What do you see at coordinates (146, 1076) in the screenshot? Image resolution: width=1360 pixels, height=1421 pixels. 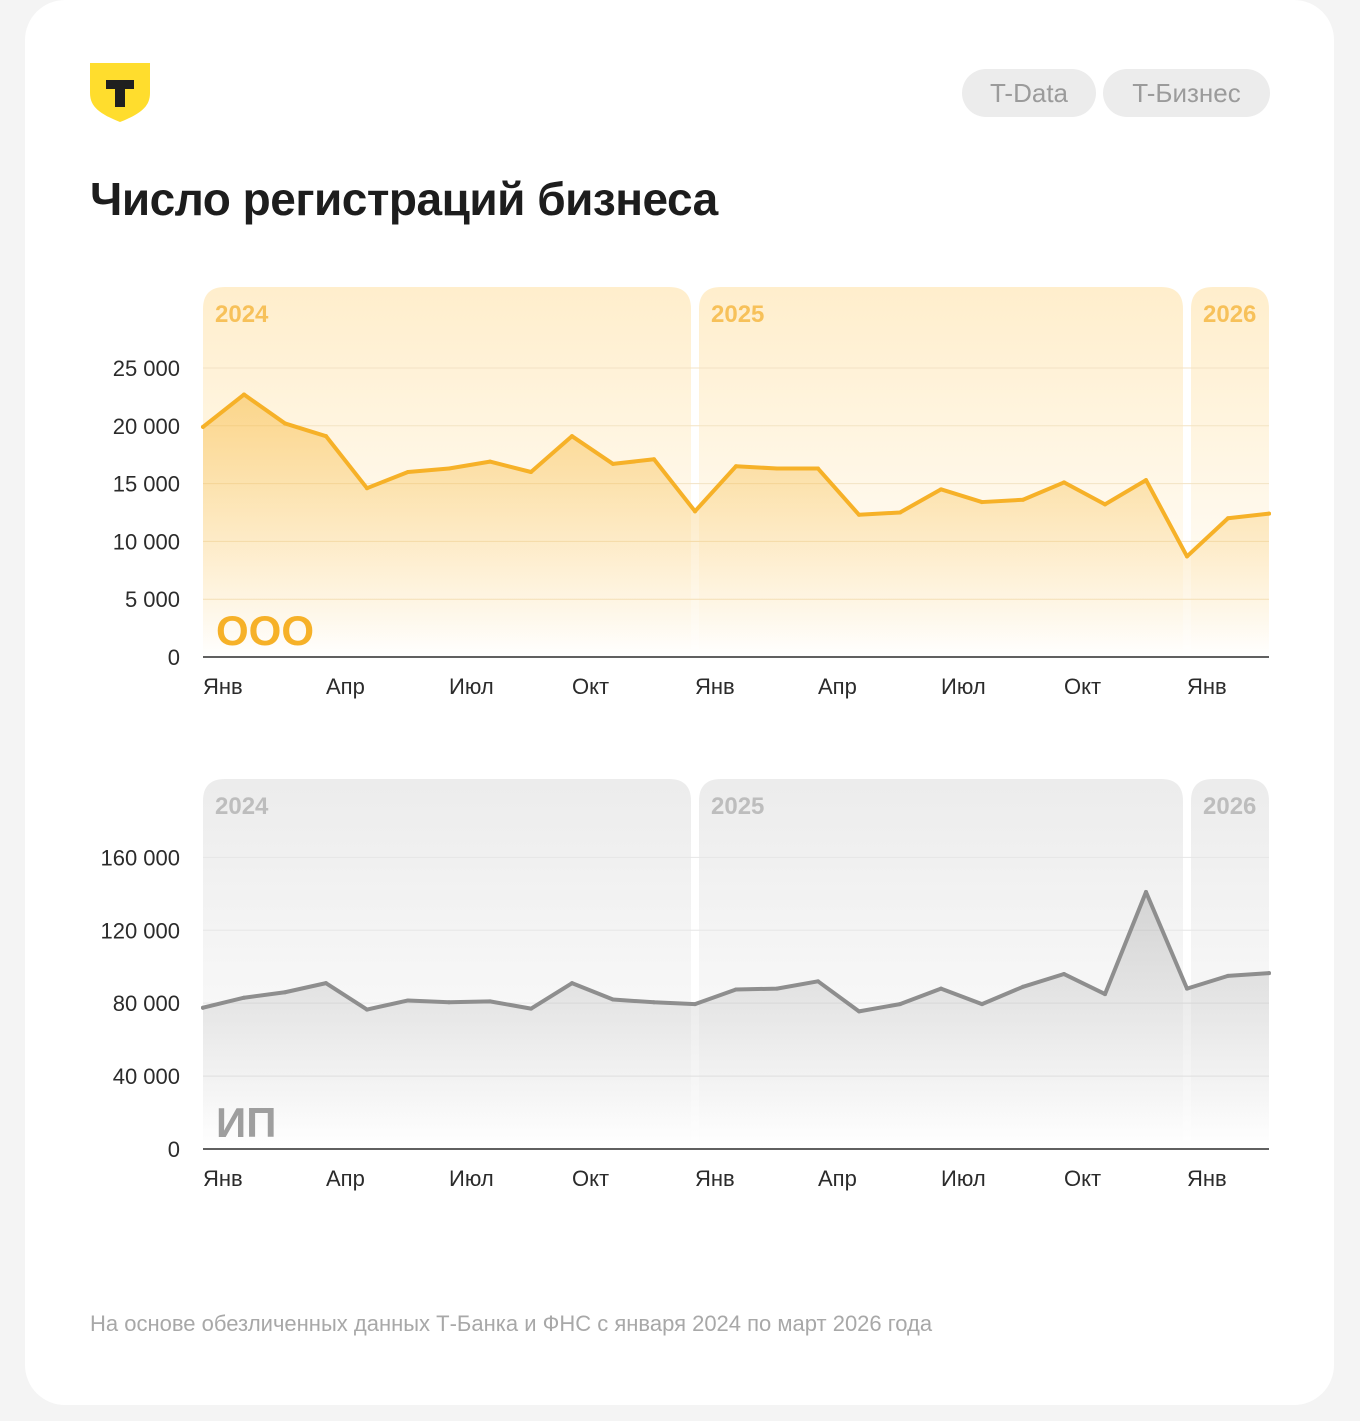 I see `y-tick-label: 40 000` at bounding box center [146, 1076].